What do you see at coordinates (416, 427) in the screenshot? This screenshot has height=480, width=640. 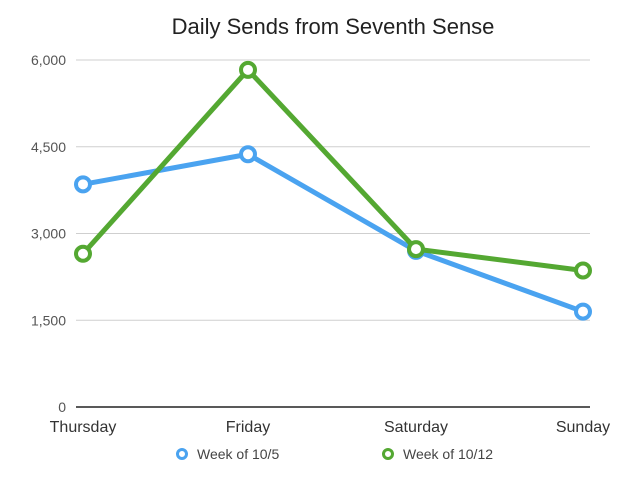 I see `x-tick-label: Saturday` at bounding box center [416, 427].